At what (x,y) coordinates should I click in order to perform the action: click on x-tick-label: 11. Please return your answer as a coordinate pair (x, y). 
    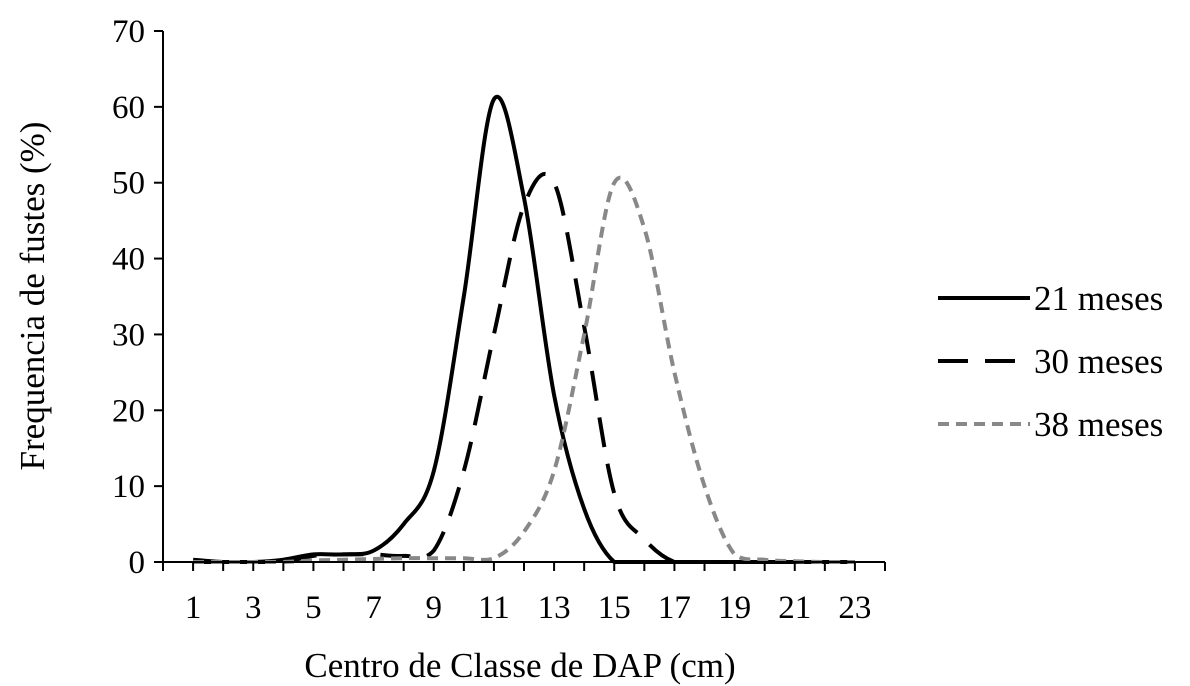
    Looking at the image, I should click on (494, 608).